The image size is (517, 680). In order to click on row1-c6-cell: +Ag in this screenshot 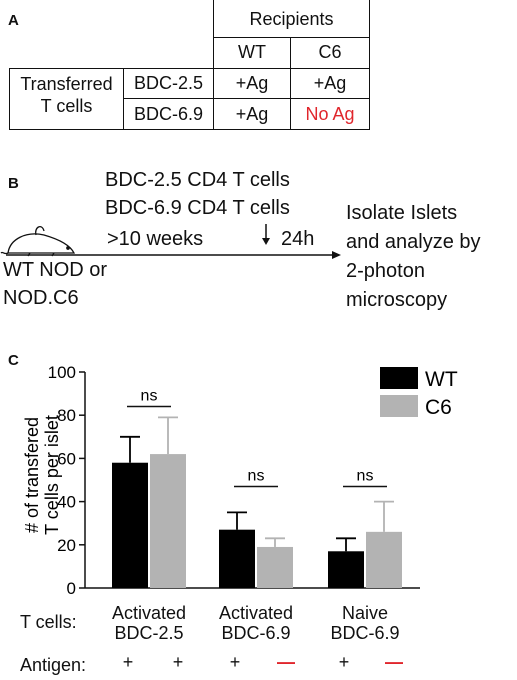, I will do `click(330, 83)`.